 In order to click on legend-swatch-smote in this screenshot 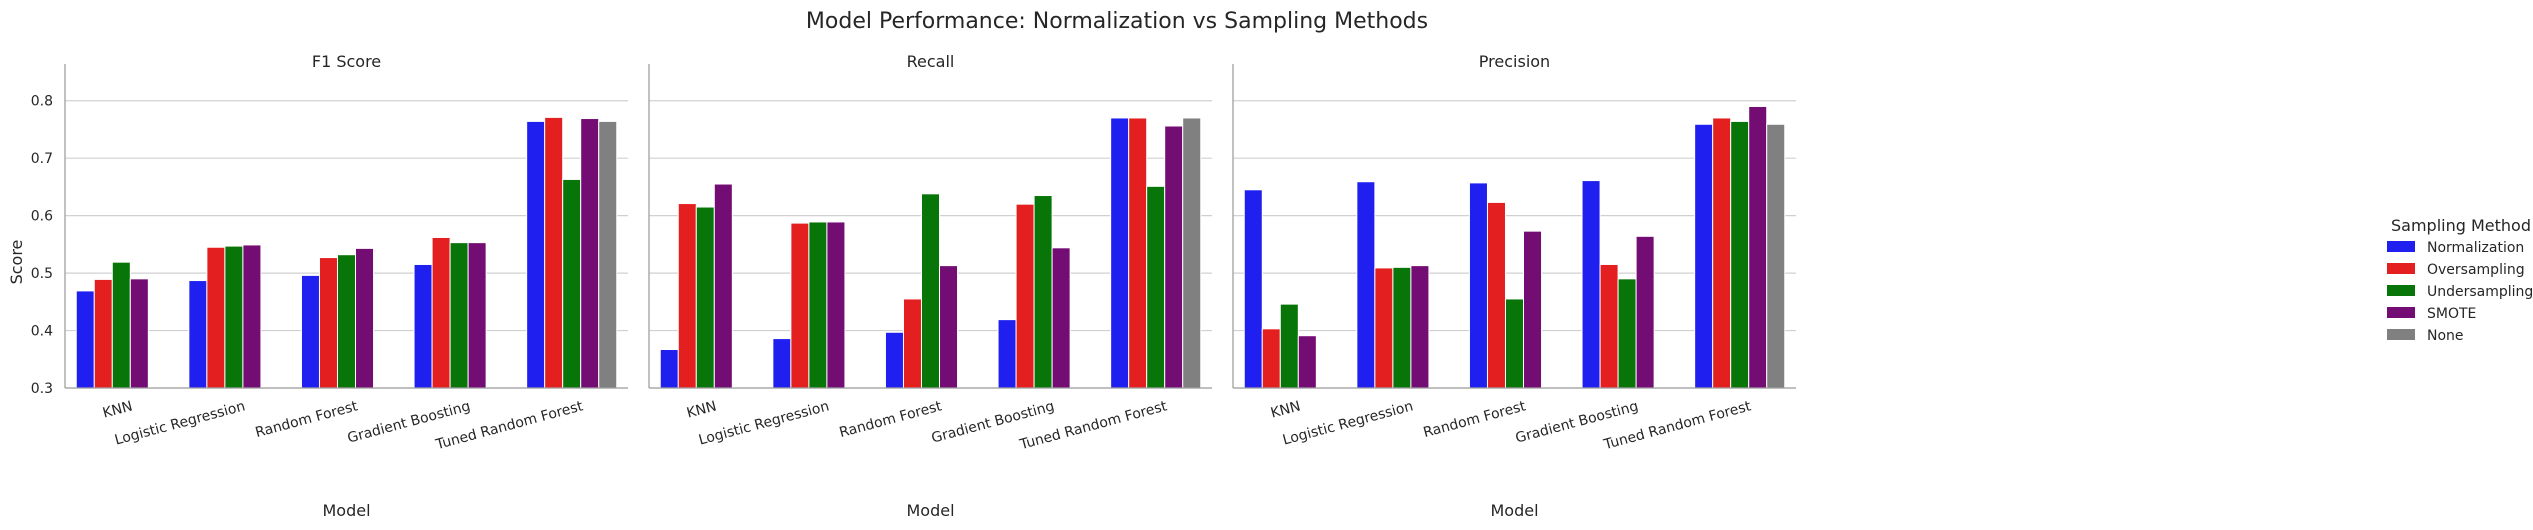, I will do `click(2401, 312)`.